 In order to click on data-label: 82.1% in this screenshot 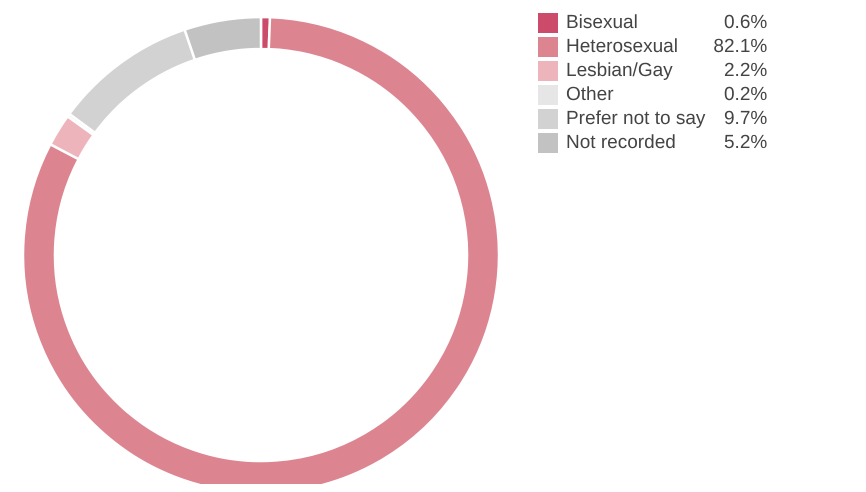, I will do `click(740, 47)`.